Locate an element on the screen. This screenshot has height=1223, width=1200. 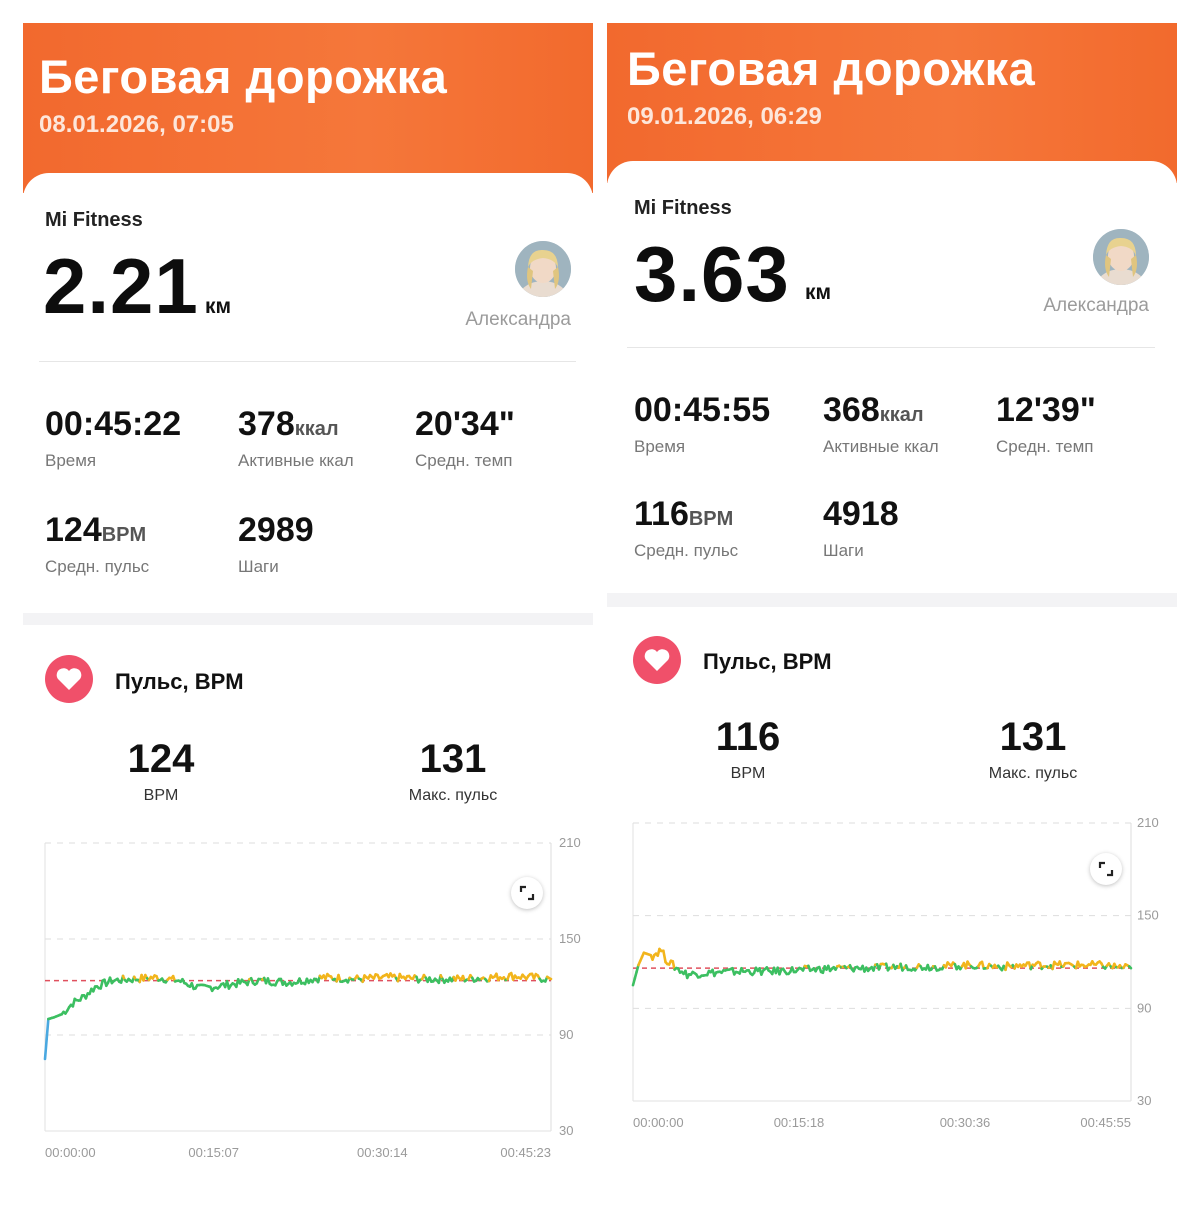
banner-date: 08.01.2026, 07:05 is located at coordinates (136, 125).